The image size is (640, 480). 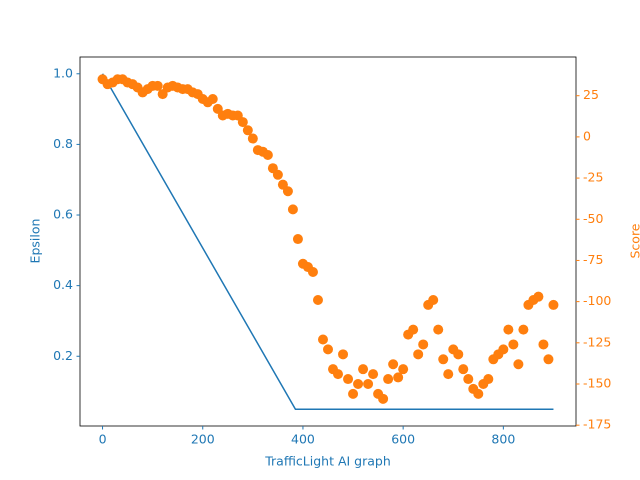 I want to click on y-tick-label: 1.0, so click(x=63, y=72).